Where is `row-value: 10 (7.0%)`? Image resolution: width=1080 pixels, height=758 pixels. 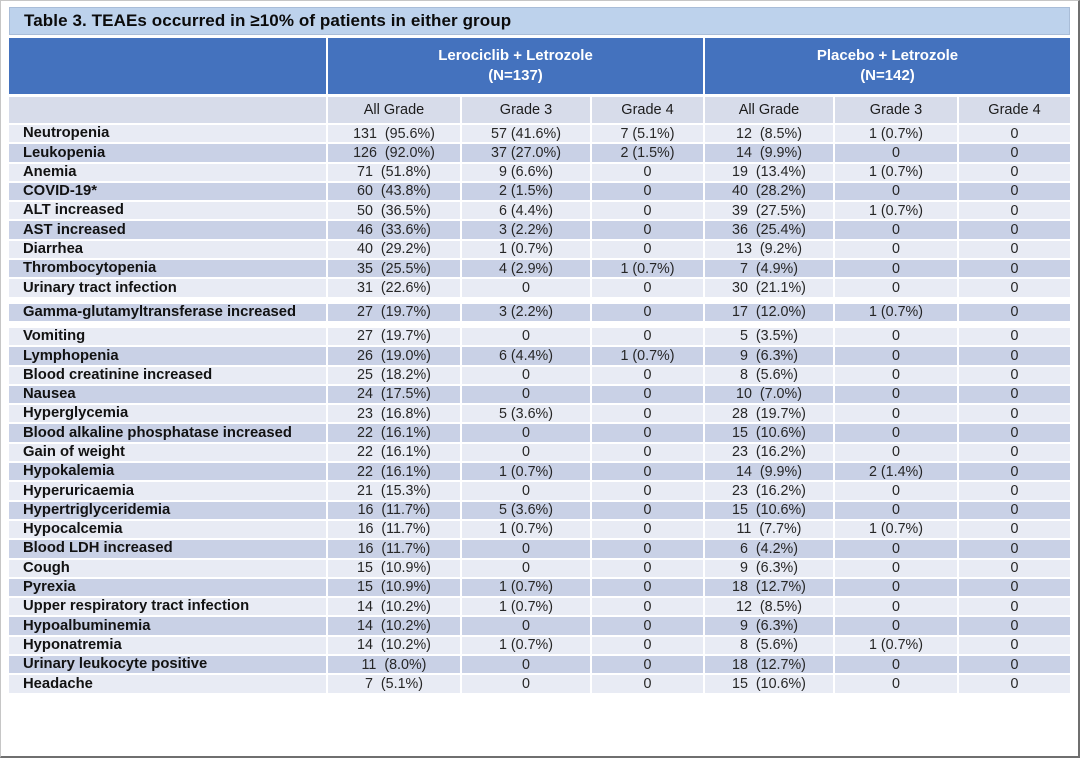 row-value: 10 (7.0%) is located at coordinates (770, 394).